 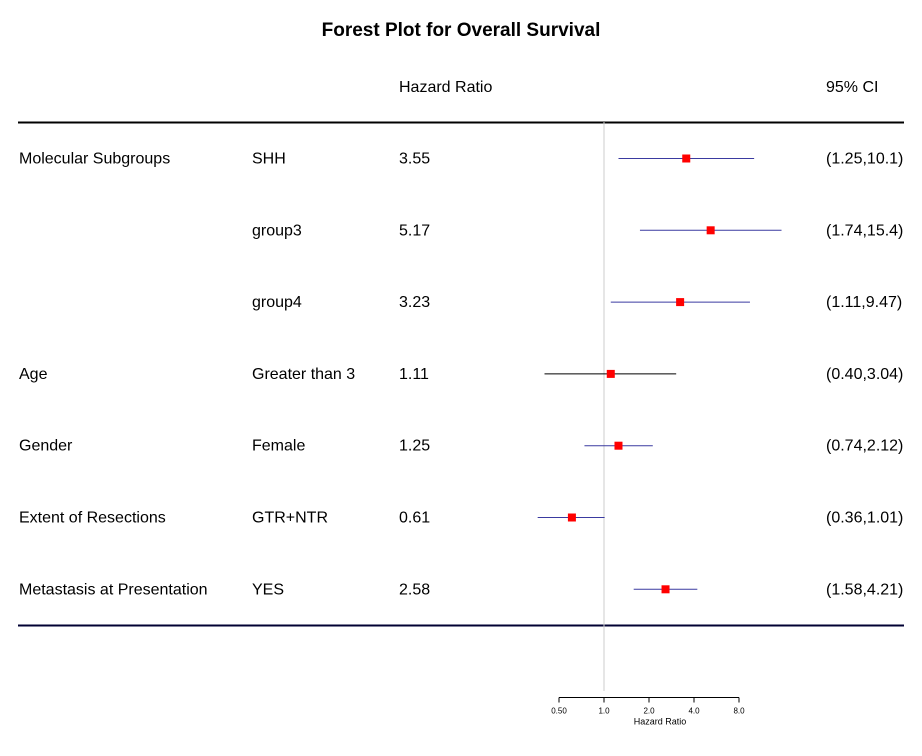 I want to click on row-hazard-ratio-value: 3.55, so click(x=414, y=159).